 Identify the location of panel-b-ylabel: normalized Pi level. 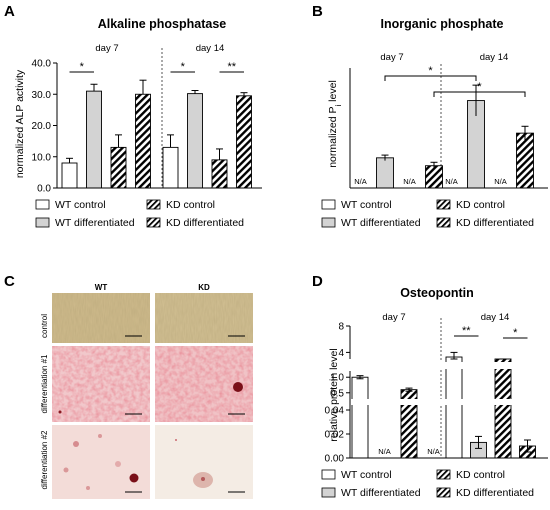
(335, 124).